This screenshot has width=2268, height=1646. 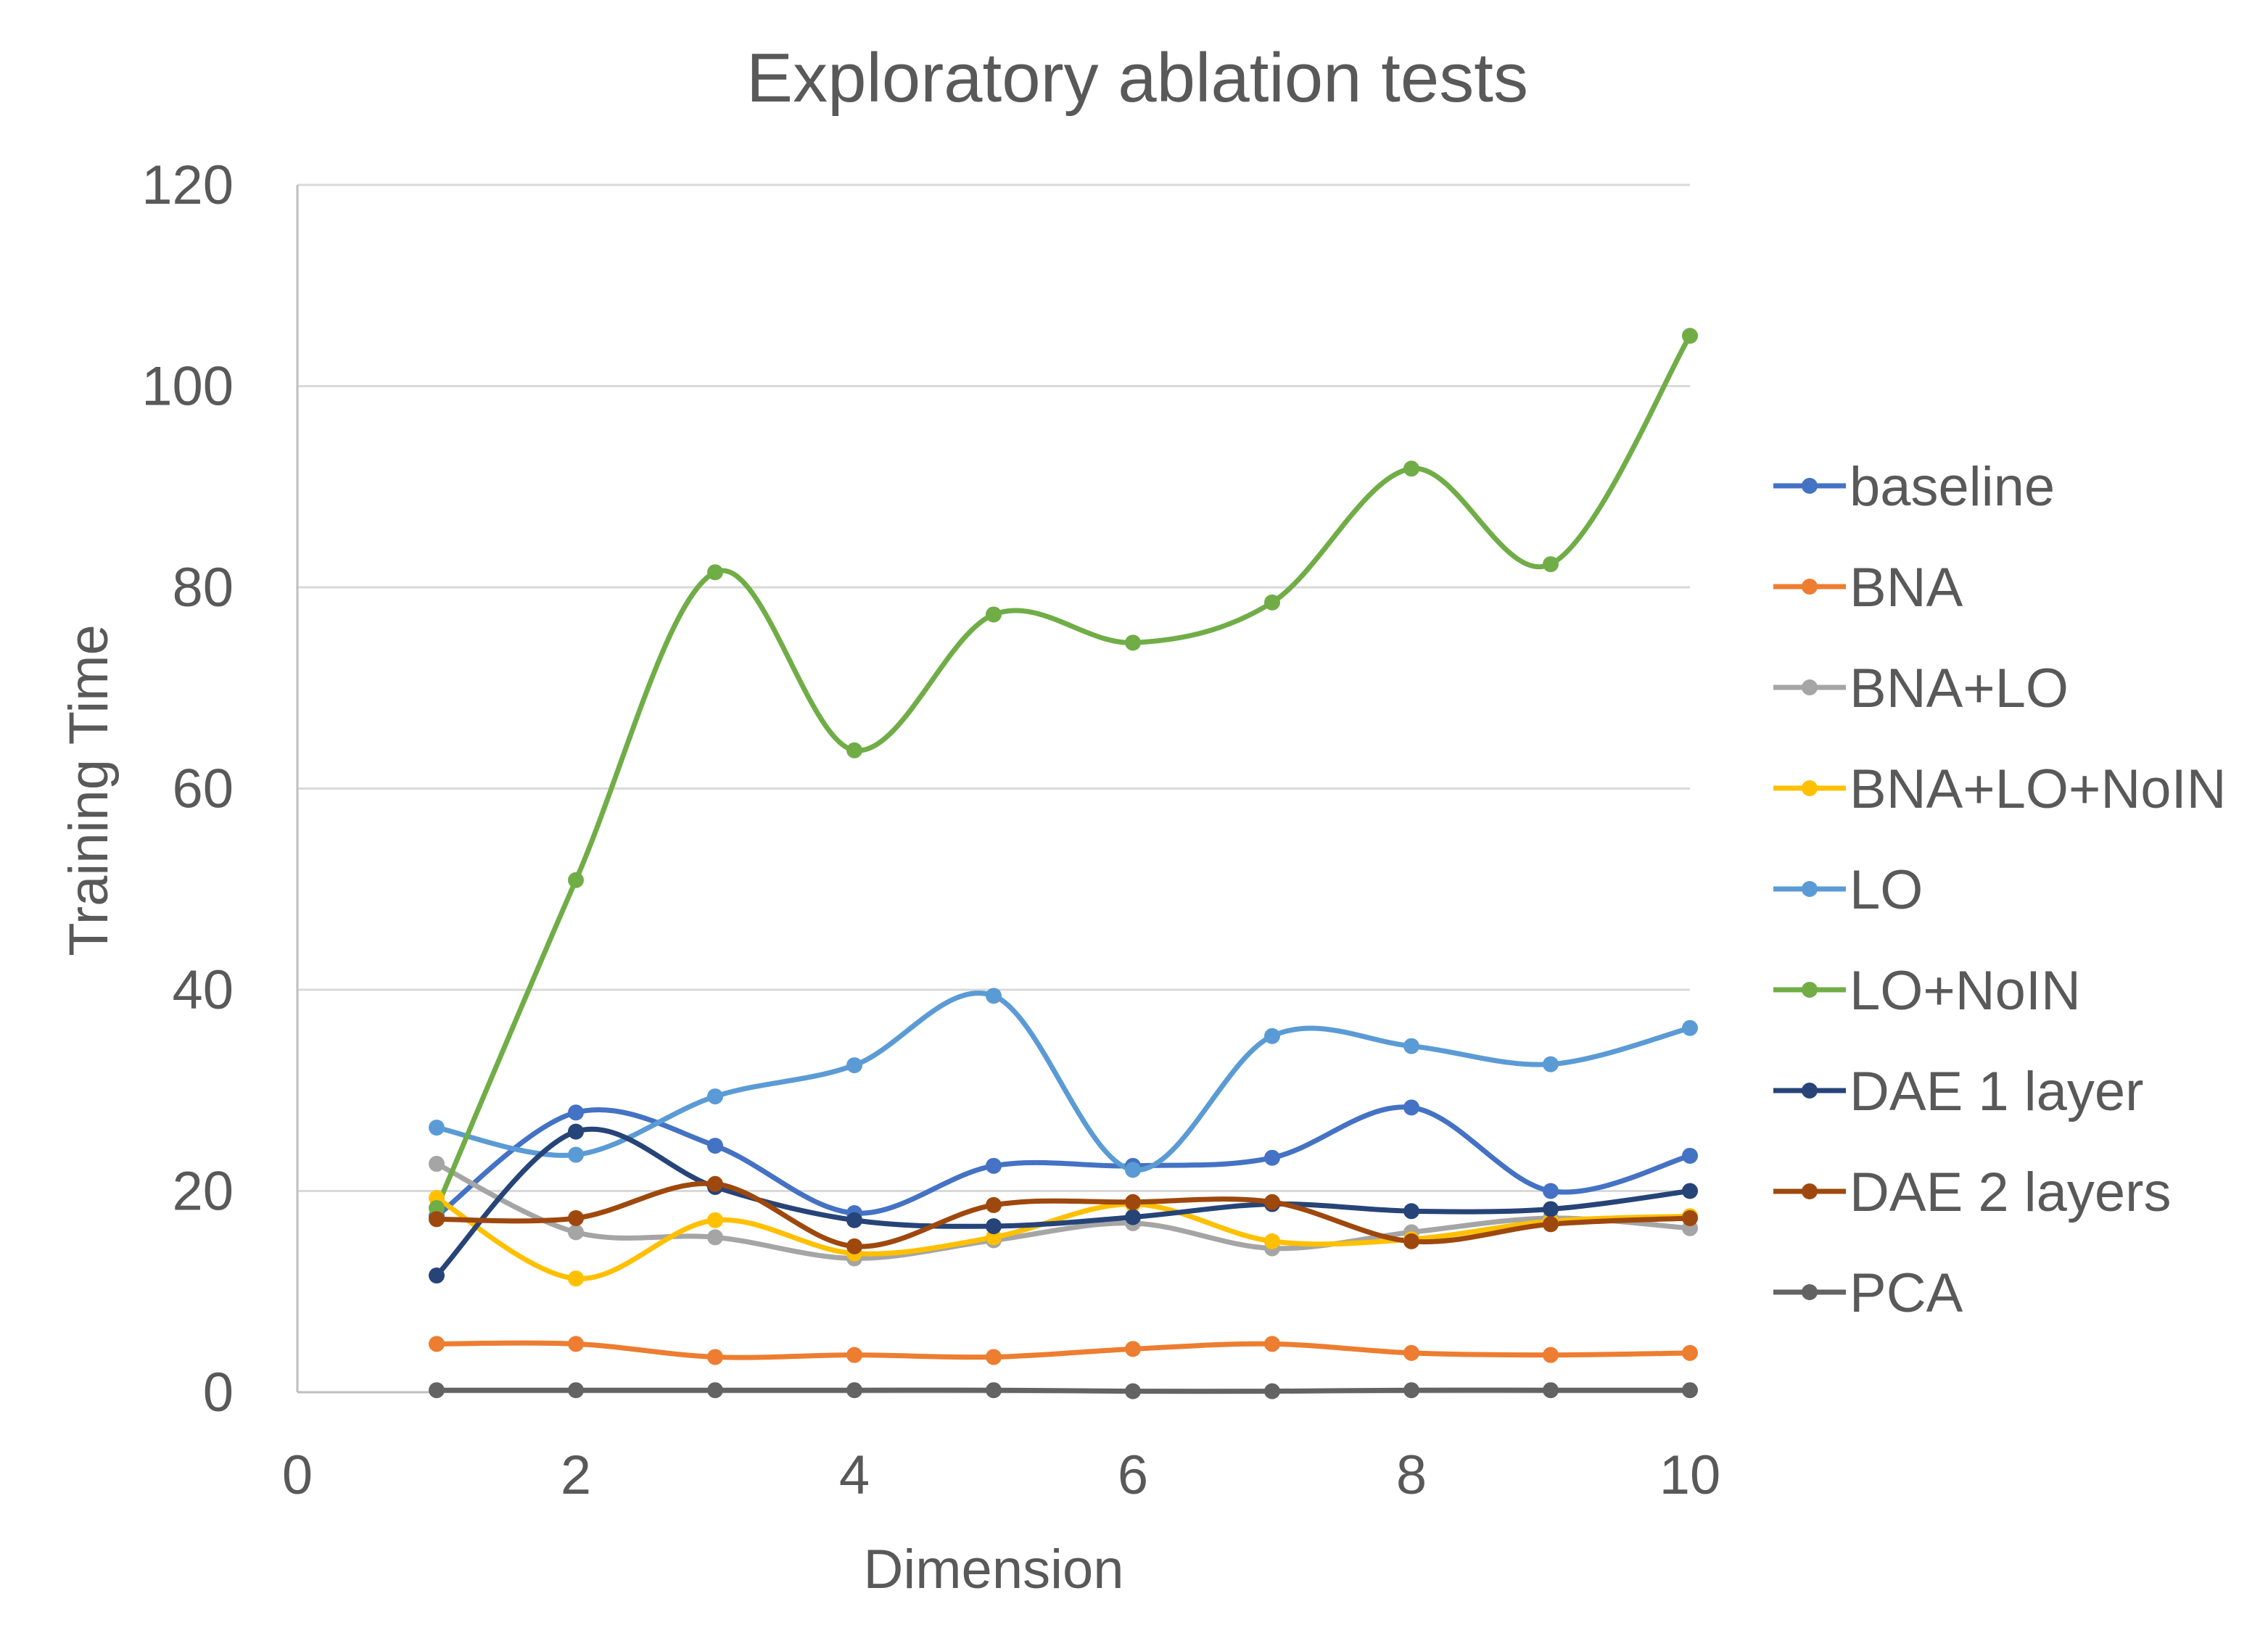 I want to click on y-tick-label: 80, so click(x=203, y=588).